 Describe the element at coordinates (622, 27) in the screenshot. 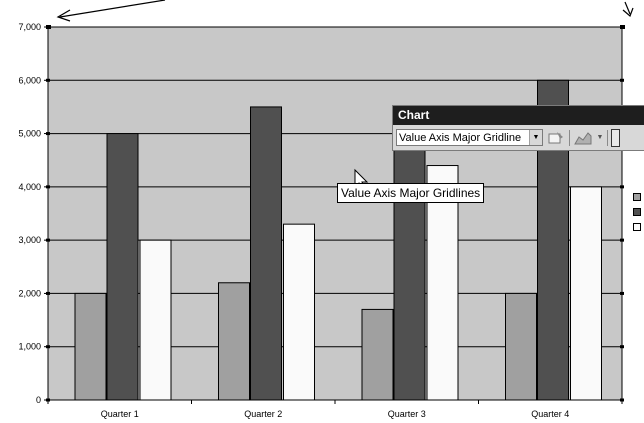

I see `selection-handle-right` at that location.